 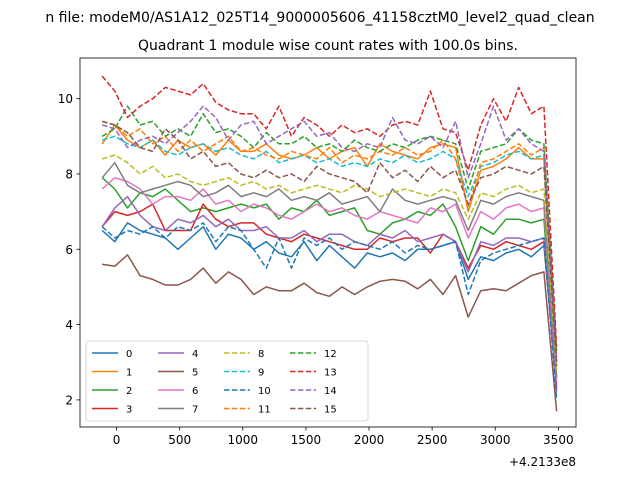 I want to click on x-axis: 0 500 1000 1500 2000 2500 3000 3500, so click(x=343, y=437).